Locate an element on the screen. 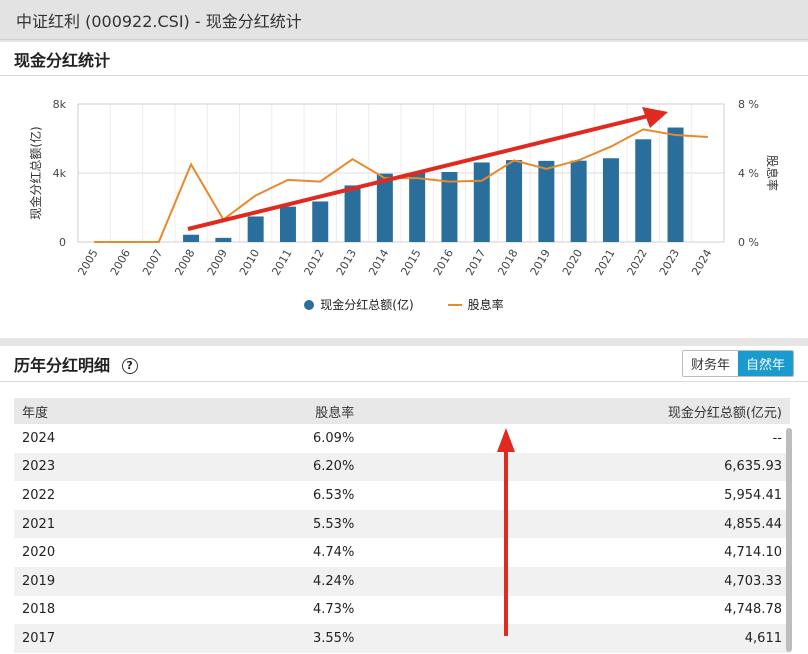 The height and width of the screenshot is (654, 808). amount-cell: 4,748.78 is located at coordinates (753, 610).